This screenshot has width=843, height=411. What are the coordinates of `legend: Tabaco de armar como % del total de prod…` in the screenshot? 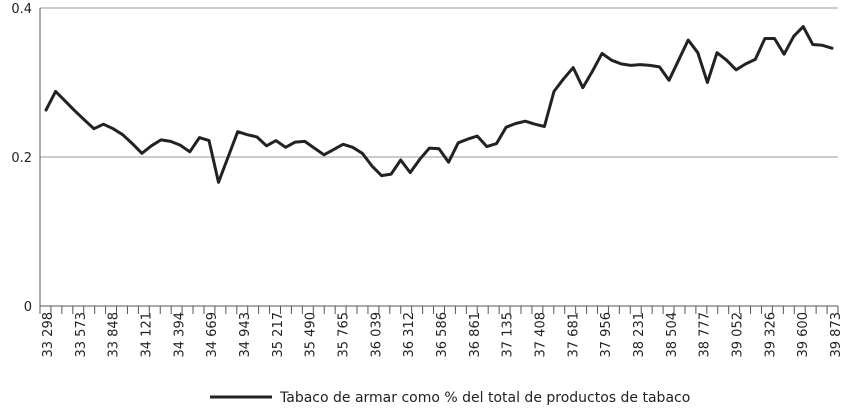 It's located at (450, 398).